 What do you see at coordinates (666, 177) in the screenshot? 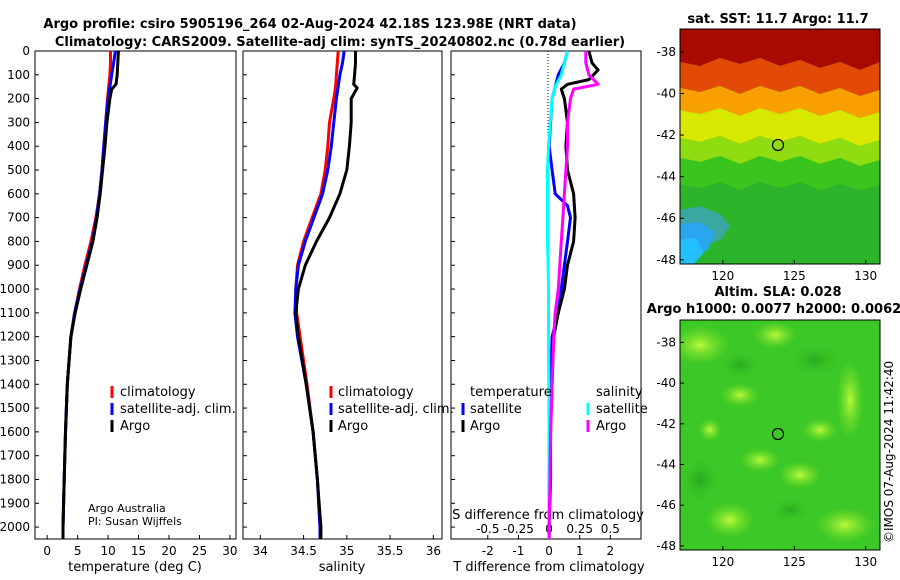
I see `map-y-tick-label: -44` at bounding box center [666, 177].